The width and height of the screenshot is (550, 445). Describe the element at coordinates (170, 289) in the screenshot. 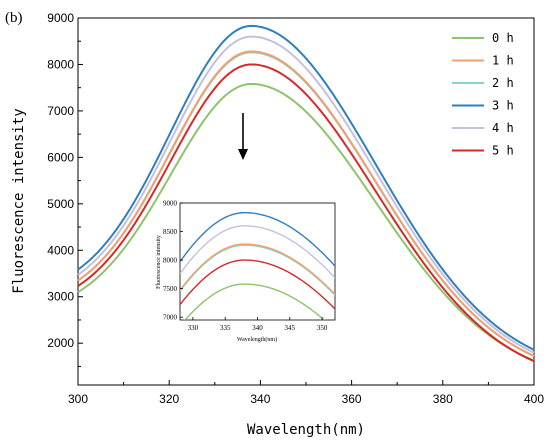

I see `inset-y-tick-label: 7500` at that location.